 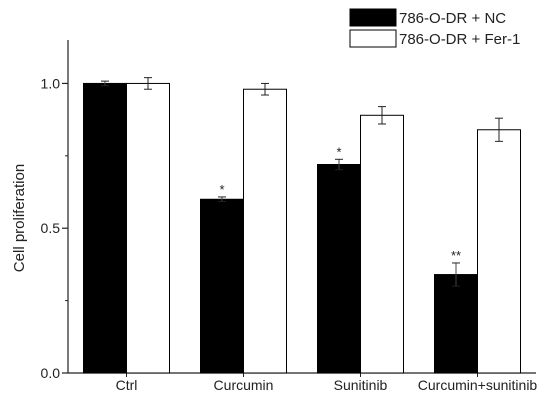 I want to click on x-tick-label: Sunitinib, so click(x=361, y=385).